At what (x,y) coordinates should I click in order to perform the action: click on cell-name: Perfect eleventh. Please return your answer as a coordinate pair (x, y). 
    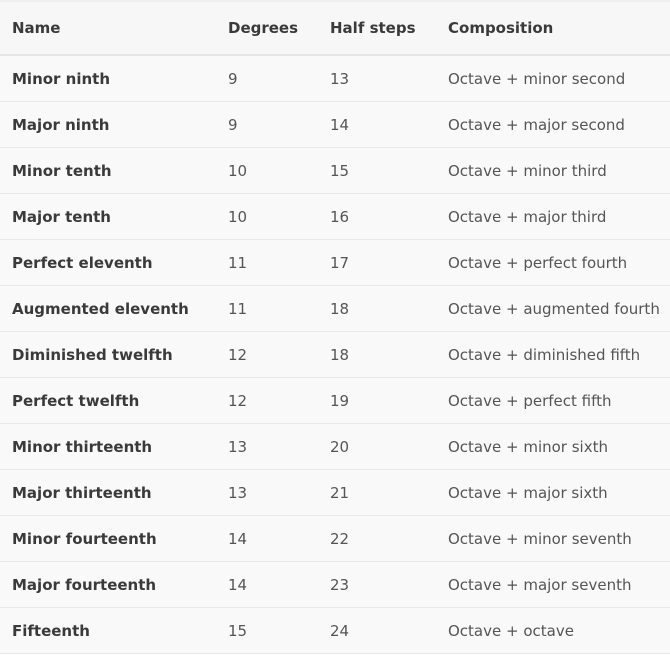
    Looking at the image, I should click on (108, 262).